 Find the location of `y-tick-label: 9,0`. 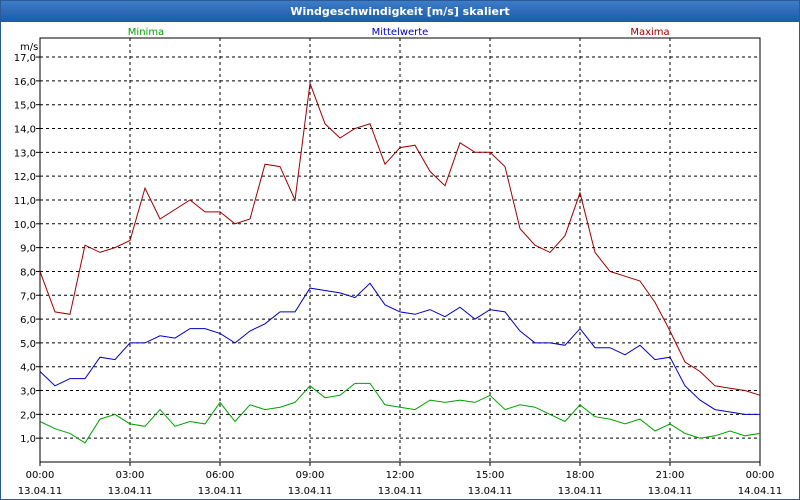

y-tick-label: 9,0 is located at coordinates (28, 249).